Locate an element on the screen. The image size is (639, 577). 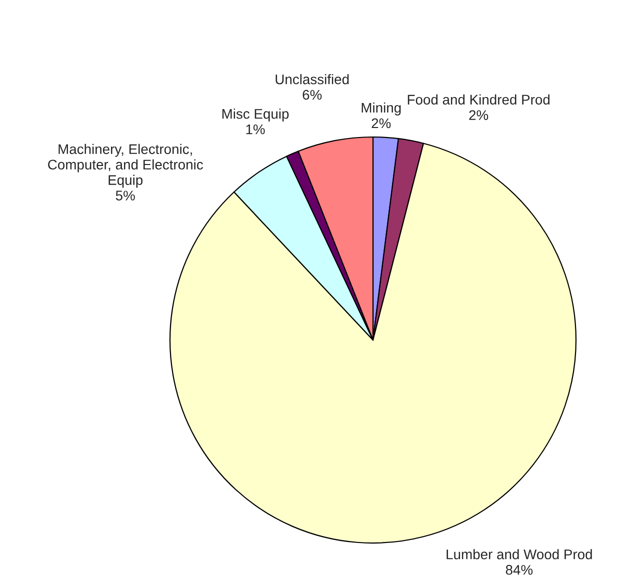
data-label: 6% is located at coordinates (312, 95).